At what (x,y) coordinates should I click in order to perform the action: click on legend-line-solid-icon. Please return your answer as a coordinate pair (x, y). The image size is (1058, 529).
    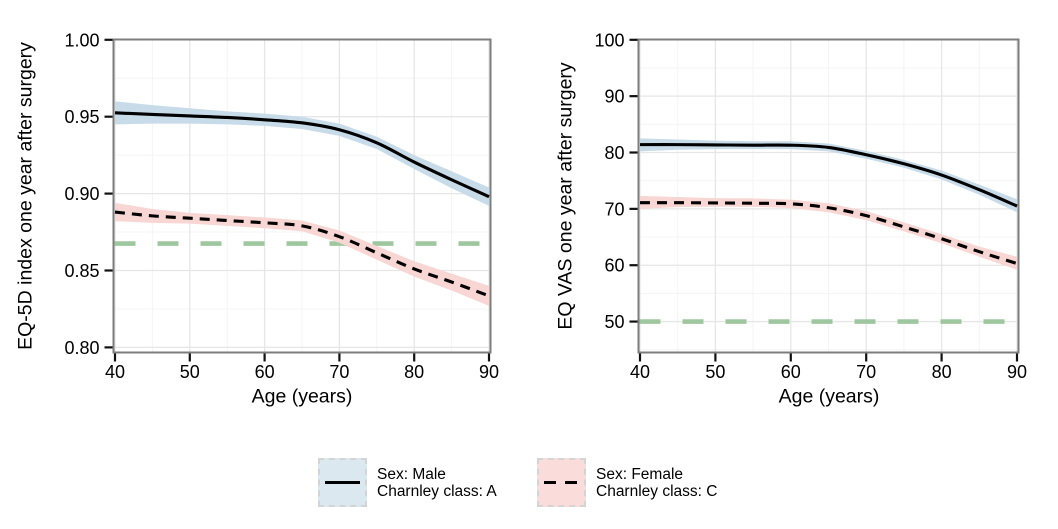
    Looking at the image, I should click on (342, 482).